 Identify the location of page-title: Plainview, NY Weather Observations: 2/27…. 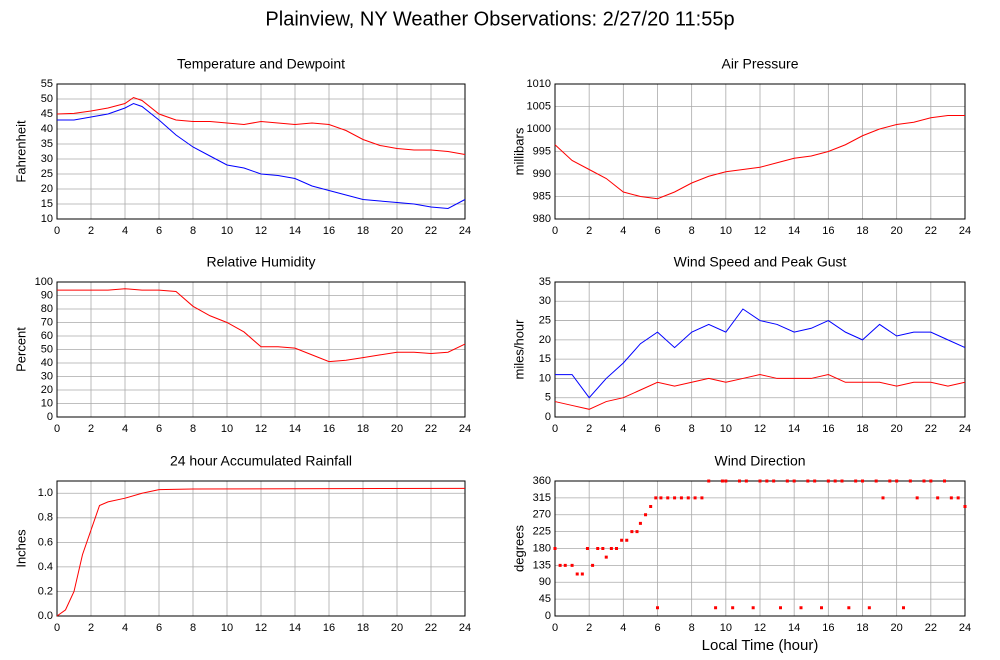
(499, 19).